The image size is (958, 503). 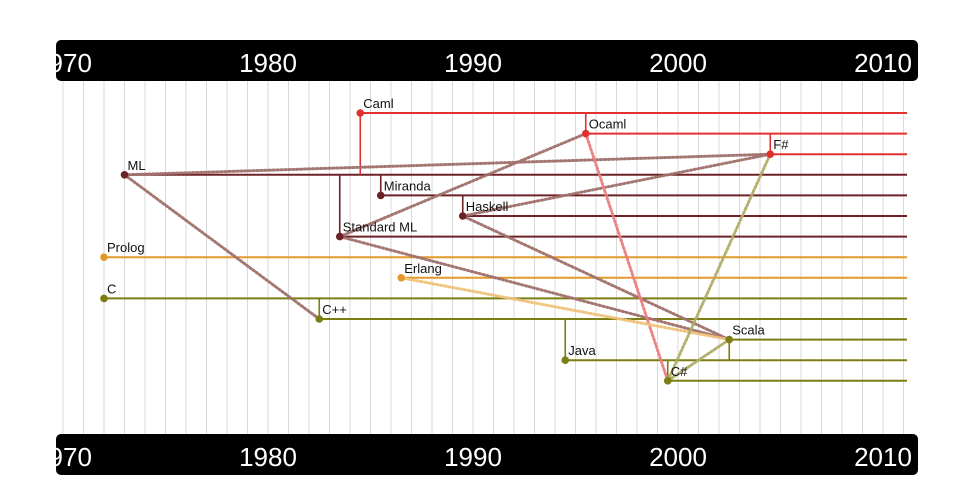 What do you see at coordinates (268, 63) in the screenshot?
I see `top-axis-tick-1980: 1980` at bounding box center [268, 63].